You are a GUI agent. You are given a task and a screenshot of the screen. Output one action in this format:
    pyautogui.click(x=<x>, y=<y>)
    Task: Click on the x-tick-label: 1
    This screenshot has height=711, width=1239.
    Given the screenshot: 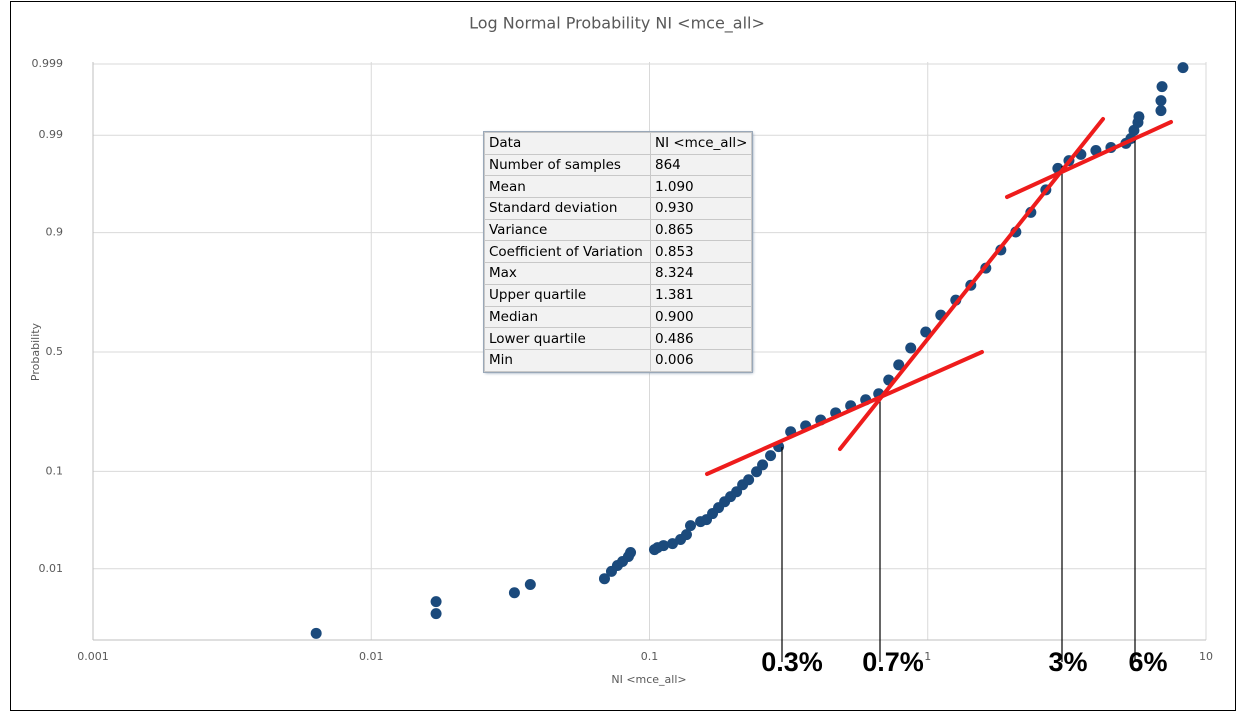 What is the action you would take?
    pyautogui.click(x=927, y=656)
    